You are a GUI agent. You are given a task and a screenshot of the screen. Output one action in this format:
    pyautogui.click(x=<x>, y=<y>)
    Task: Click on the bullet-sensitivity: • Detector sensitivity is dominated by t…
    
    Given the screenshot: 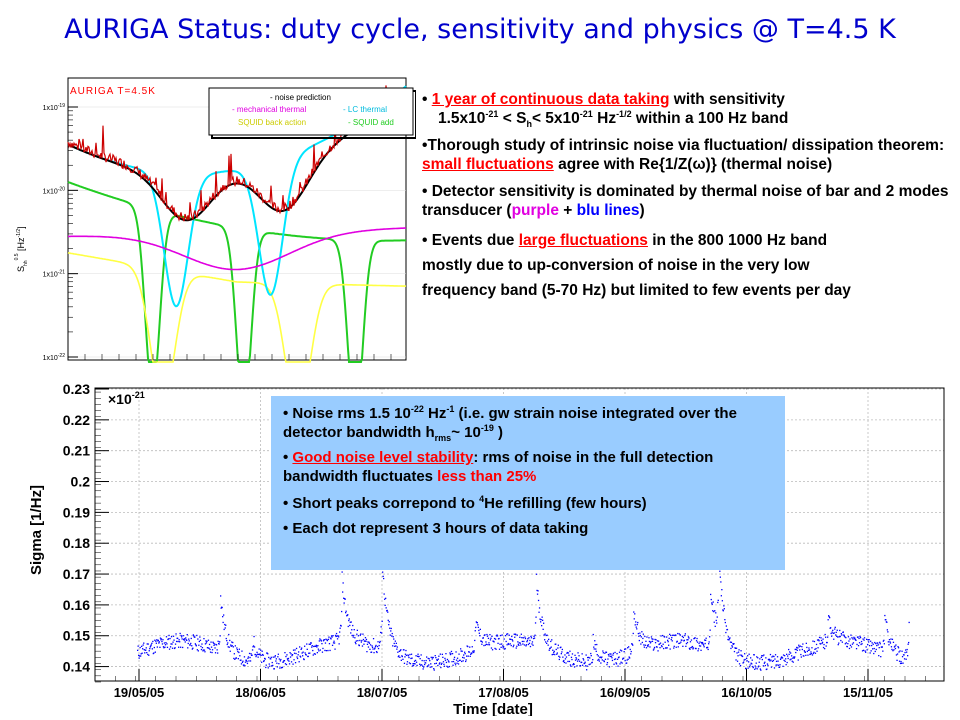 What is the action you would take?
    pyautogui.click(x=685, y=201)
    